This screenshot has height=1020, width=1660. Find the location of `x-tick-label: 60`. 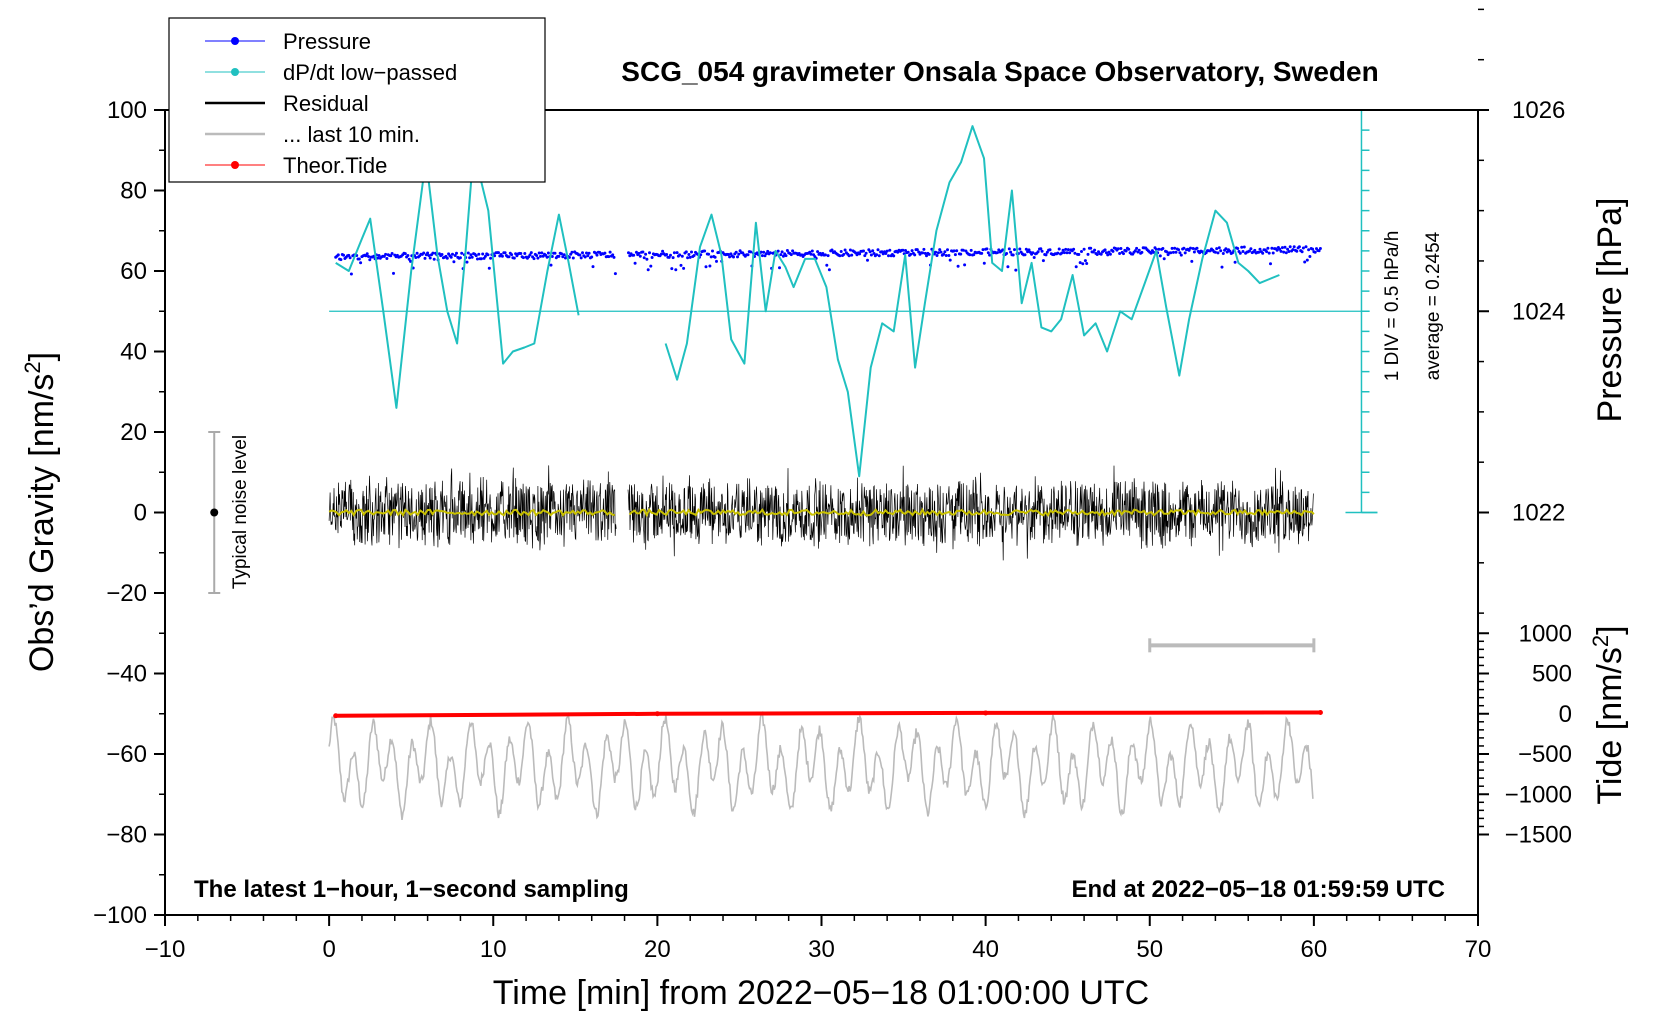

x-tick-label: 60 is located at coordinates (1314, 949).